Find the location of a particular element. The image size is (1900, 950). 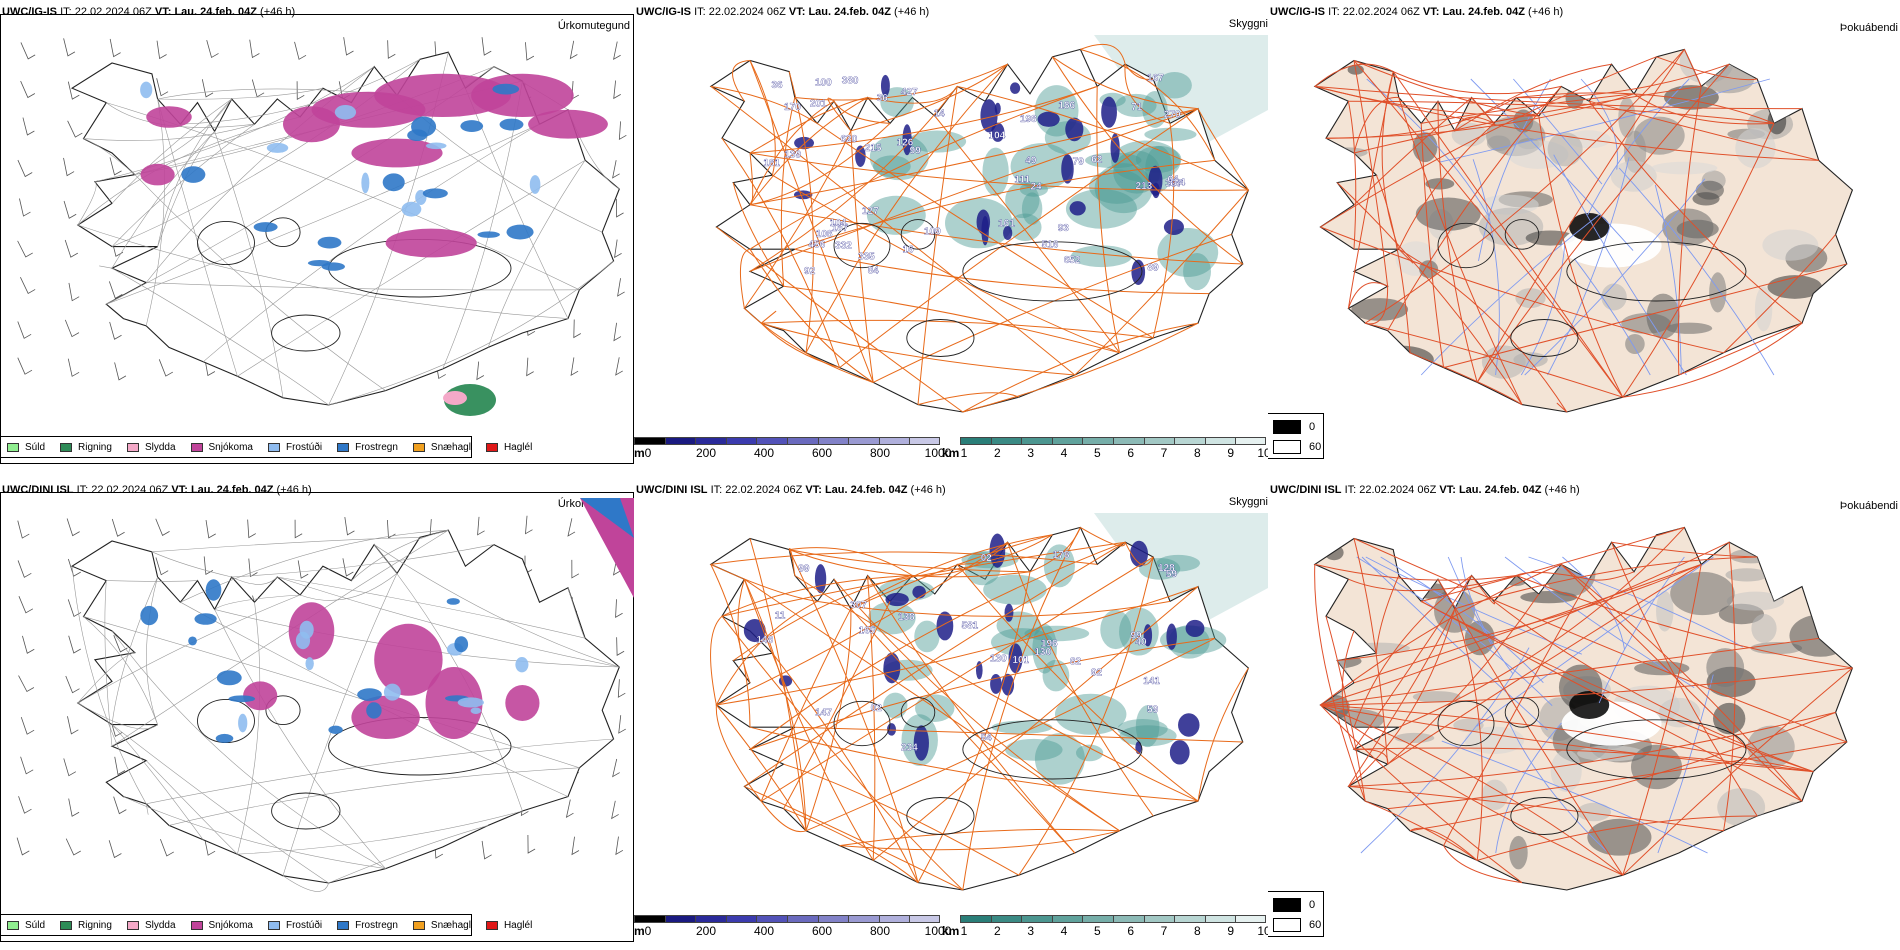

height-colorbar is located at coordinates (787, 919).